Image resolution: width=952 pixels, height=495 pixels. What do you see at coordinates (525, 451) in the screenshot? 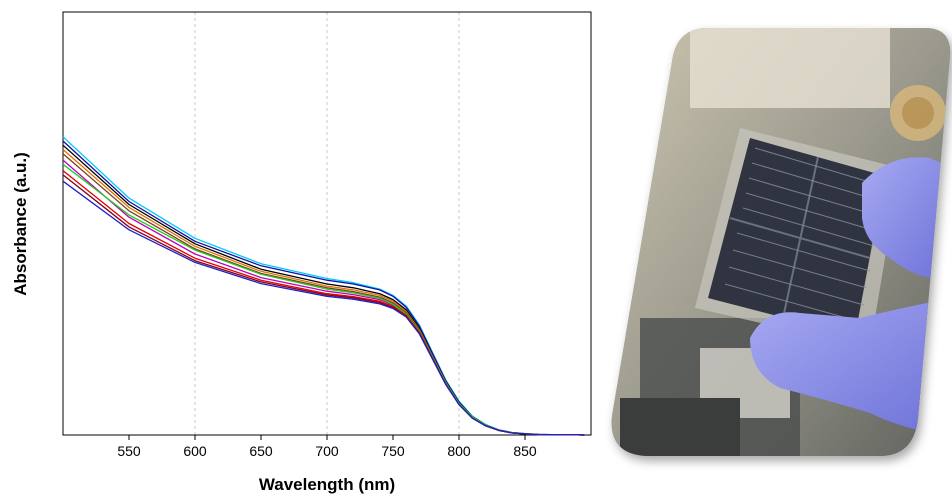
I see `x-tick-label: 850` at bounding box center [525, 451].